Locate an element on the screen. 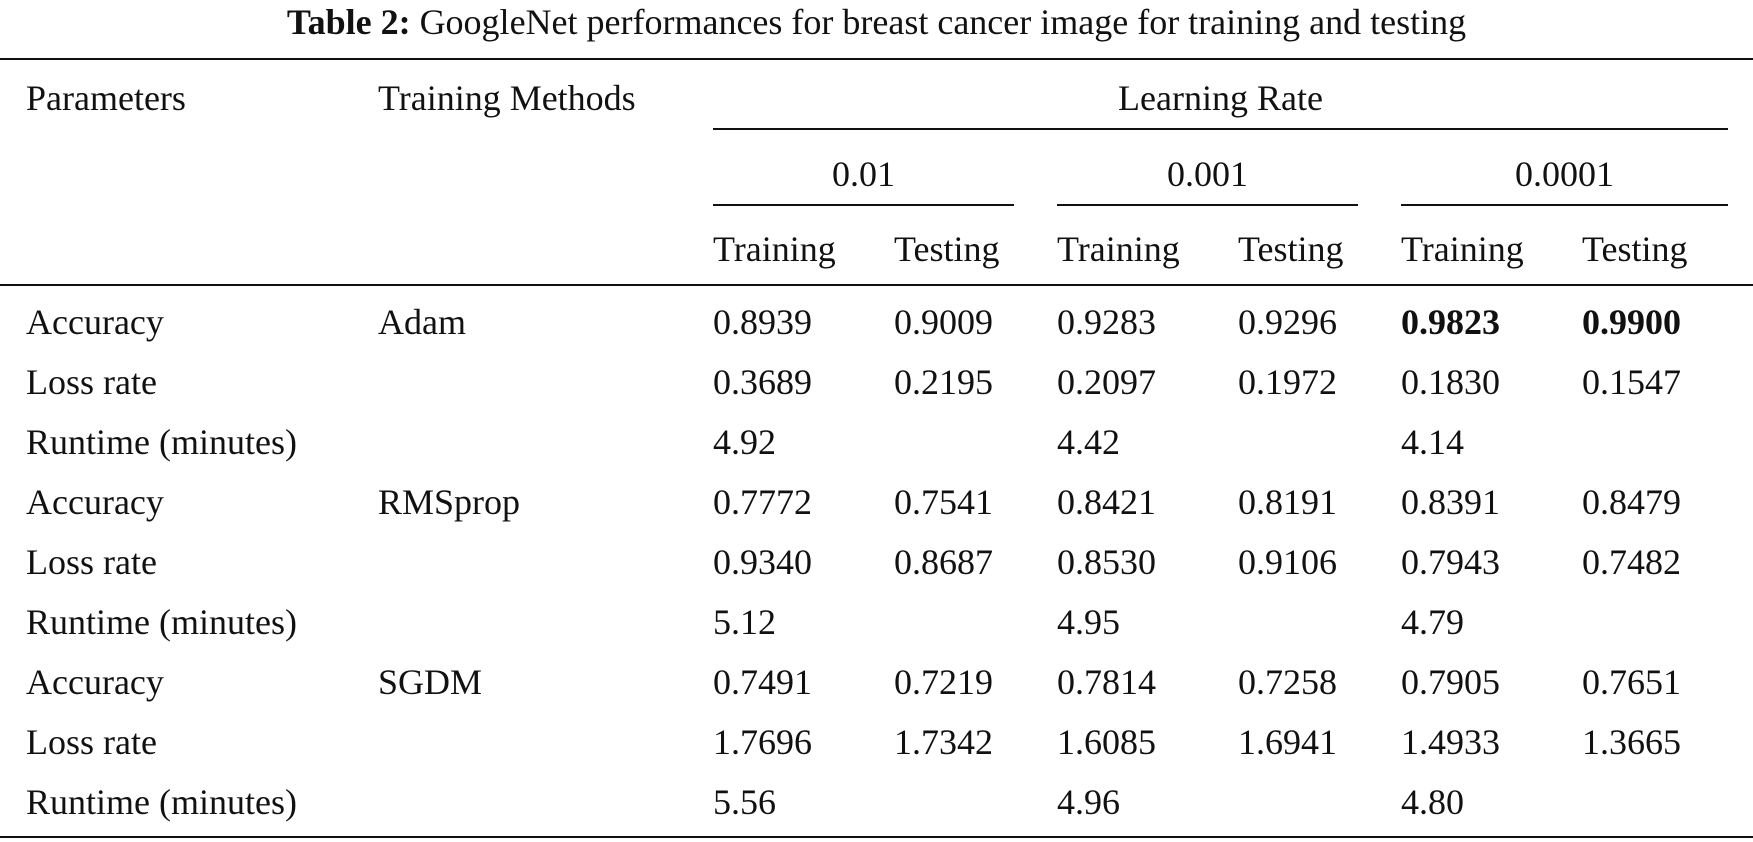 Image resolution: width=1753 pixels, height=842 pixels. row-method: Adam is located at coordinates (422, 322).